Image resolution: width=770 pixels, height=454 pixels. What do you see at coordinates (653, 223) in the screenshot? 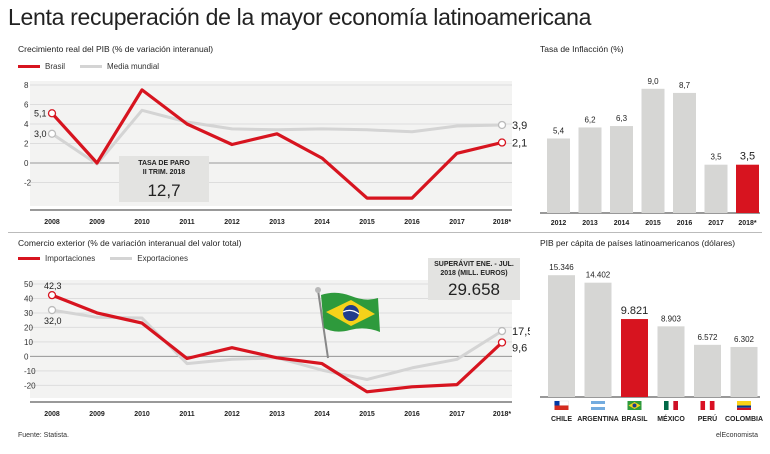
I see `x-tick-label: 2015` at bounding box center [653, 223].